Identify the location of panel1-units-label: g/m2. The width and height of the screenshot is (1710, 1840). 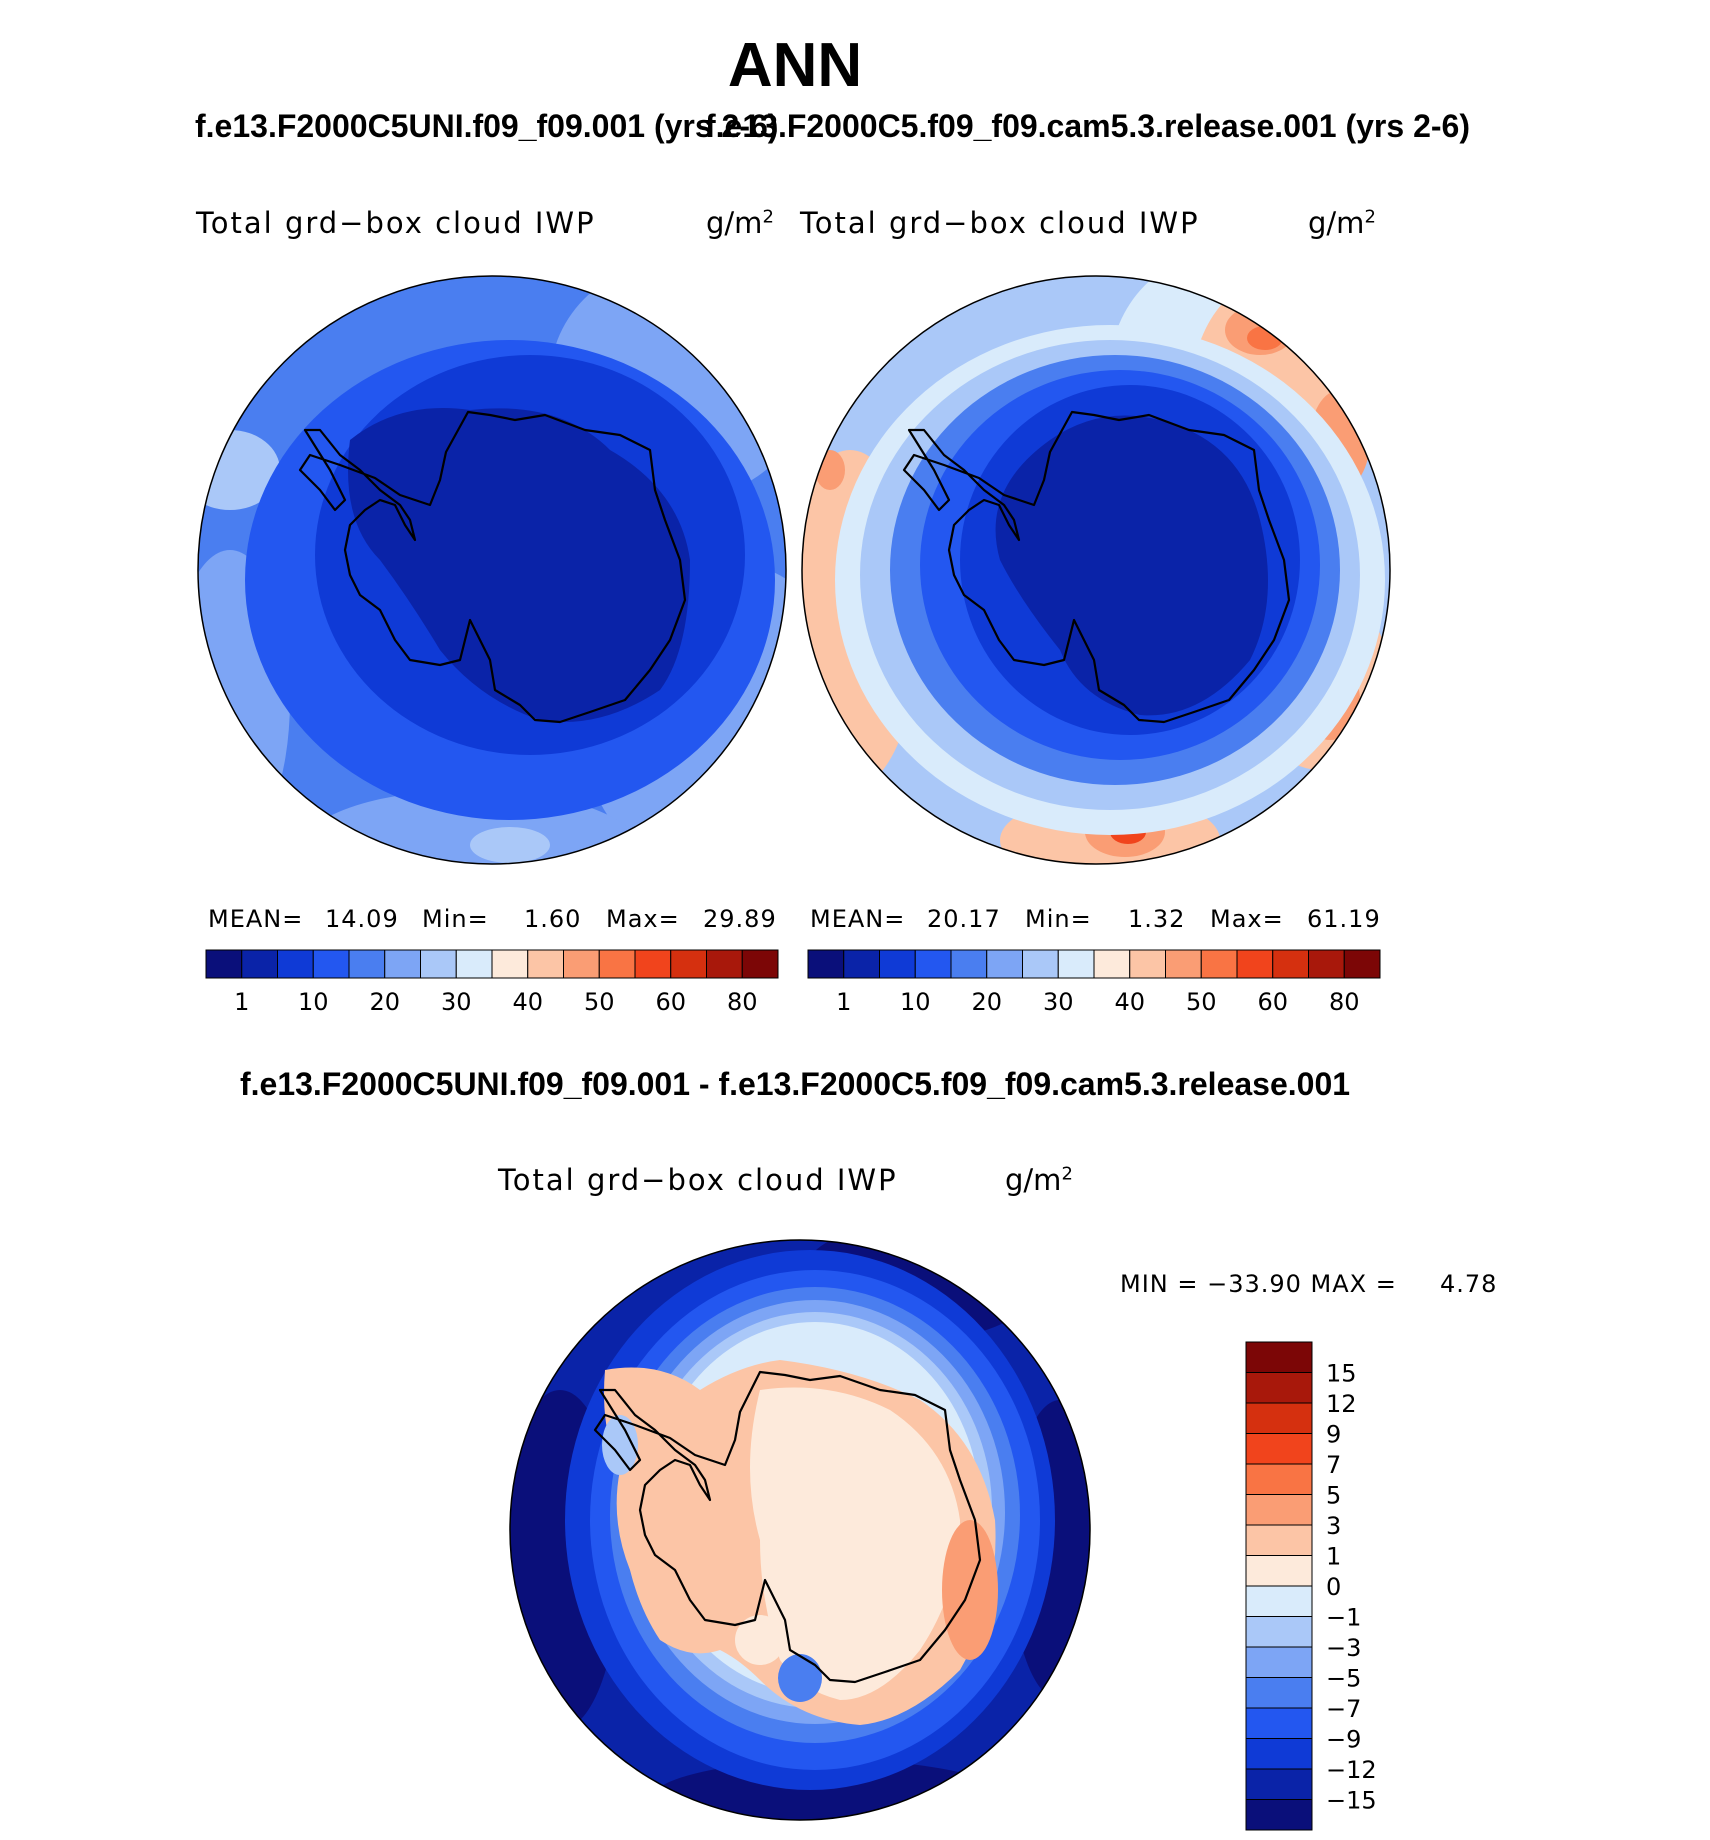
(740, 223).